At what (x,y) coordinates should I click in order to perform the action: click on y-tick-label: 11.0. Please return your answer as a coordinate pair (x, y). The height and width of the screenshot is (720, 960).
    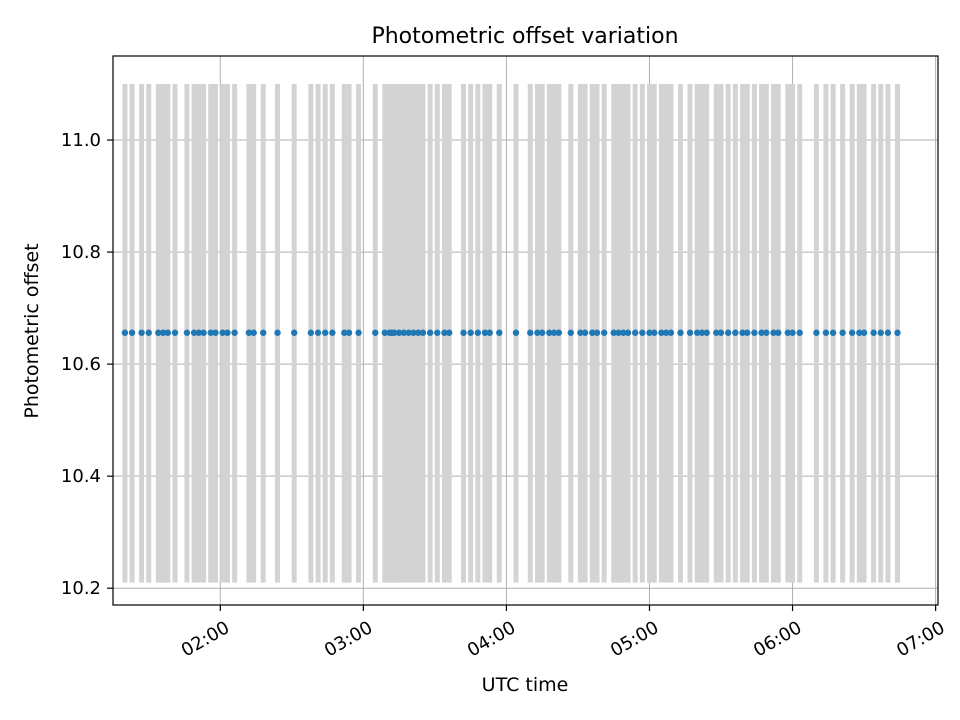
    Looking at the image, I should click on (81, 140).